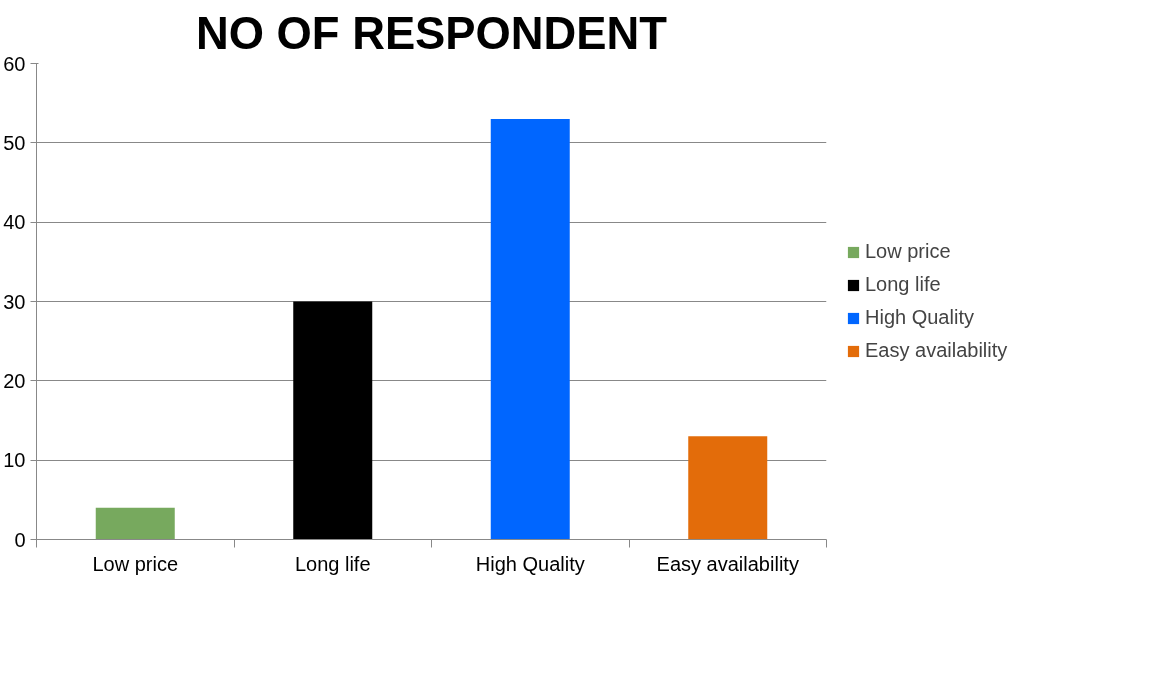  I want to click on x-tick-label: Low price, so click(135, 563).